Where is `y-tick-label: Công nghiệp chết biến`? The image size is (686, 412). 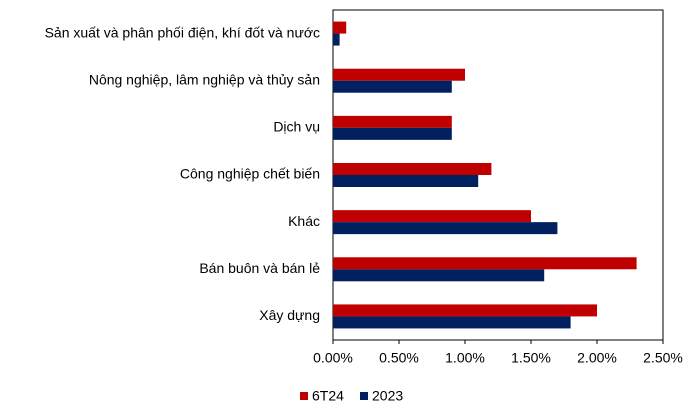
y-tick-label: Công nghiệp chết biến is located at coordinates (250, 174).